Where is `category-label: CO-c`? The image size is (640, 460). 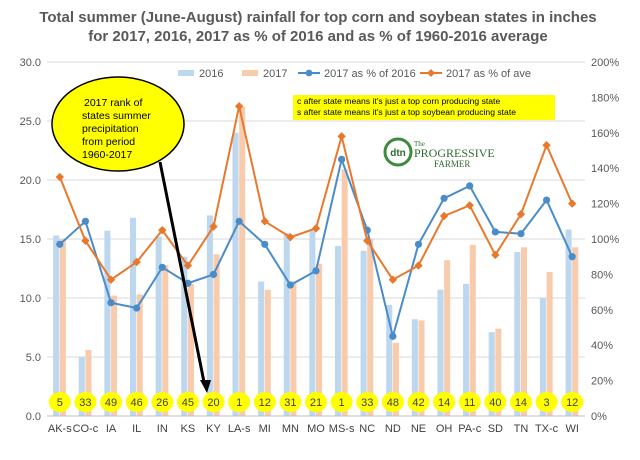 category-label: CO-c is located at coordinates (86, 429).